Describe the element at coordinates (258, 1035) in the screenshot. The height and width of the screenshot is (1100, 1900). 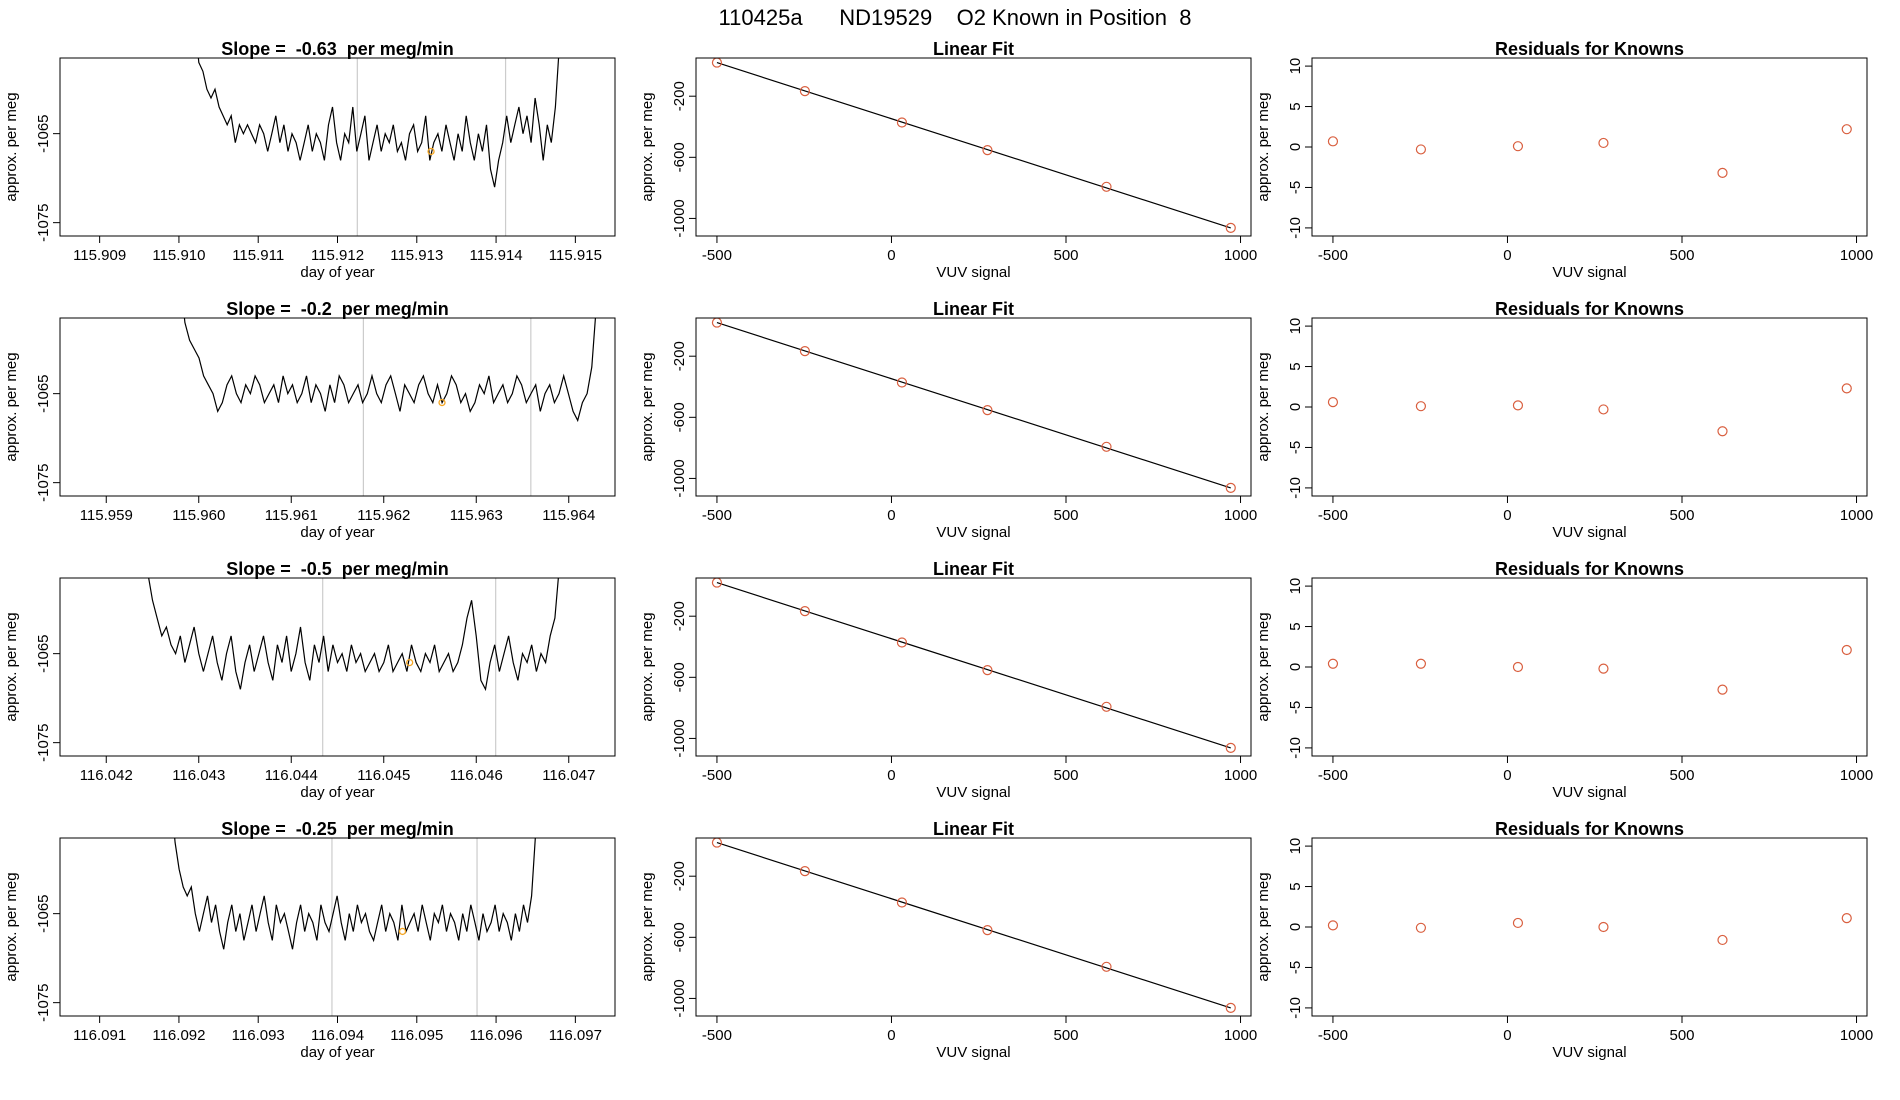
I see `x-tick-label: 116.093` at that location.